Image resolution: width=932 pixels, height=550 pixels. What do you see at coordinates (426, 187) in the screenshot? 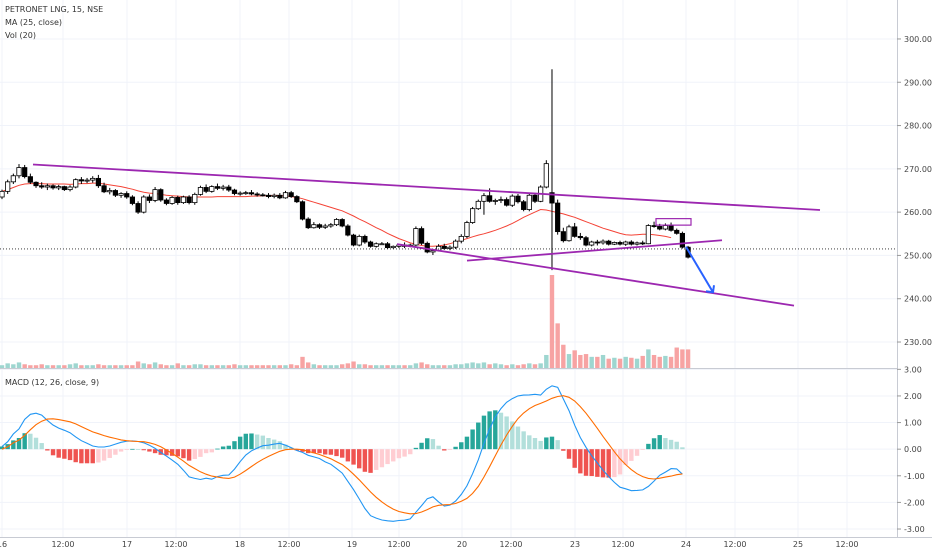
I see `upper-trendline` at bounding box center [426, 187].